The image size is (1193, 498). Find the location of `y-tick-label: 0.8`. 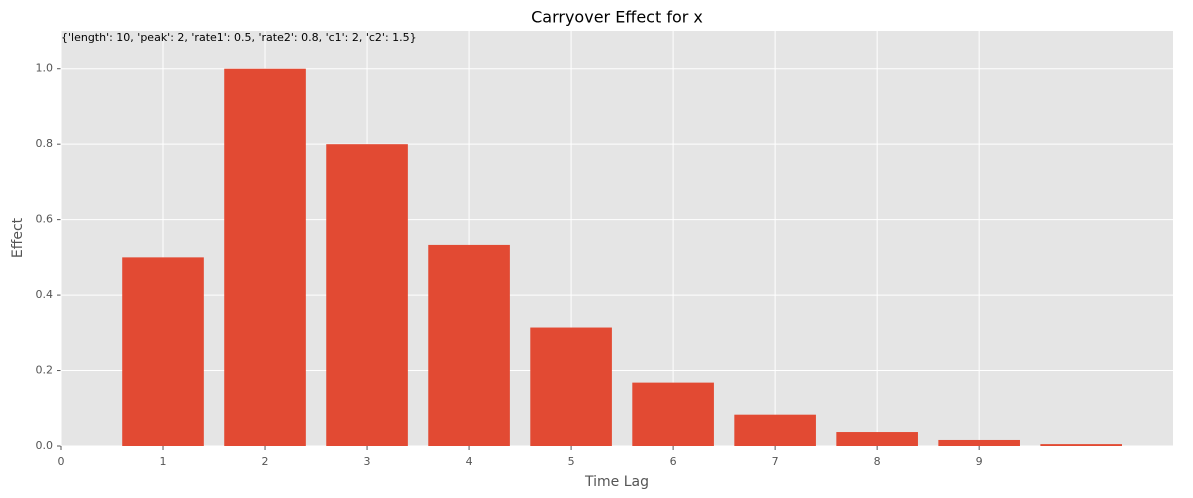

y-tick-label: 0.8 is located at coordinates (45, 143).